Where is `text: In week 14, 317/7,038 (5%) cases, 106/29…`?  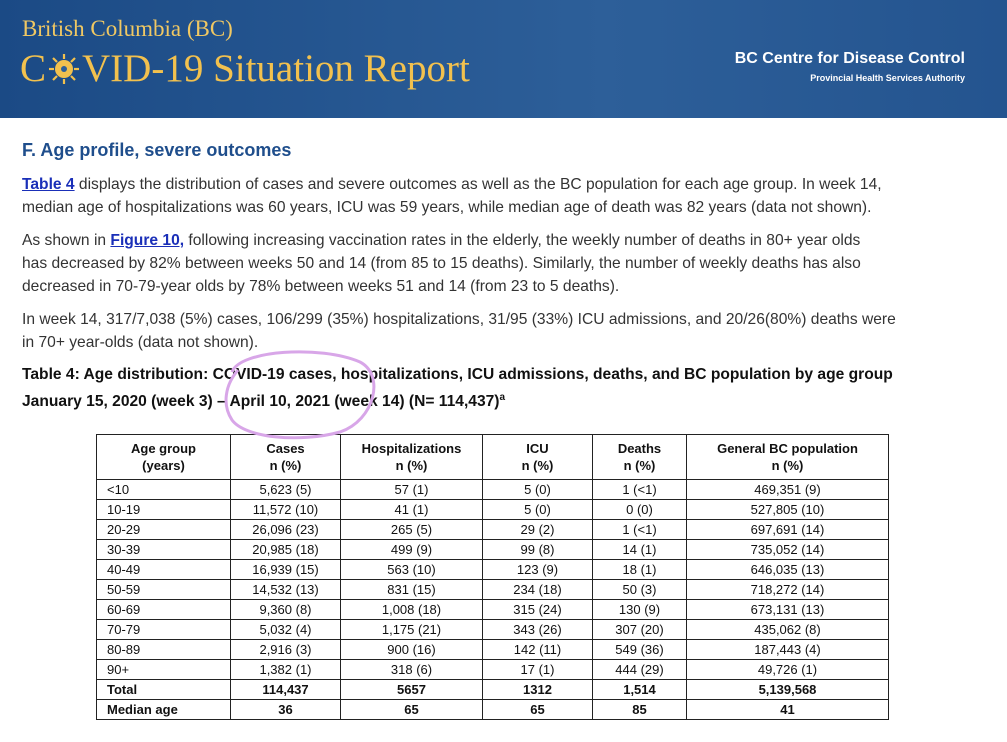 text: In week 14, 317/7,038 (5%) cases, 106/29… is located at coordinates (459, 319).